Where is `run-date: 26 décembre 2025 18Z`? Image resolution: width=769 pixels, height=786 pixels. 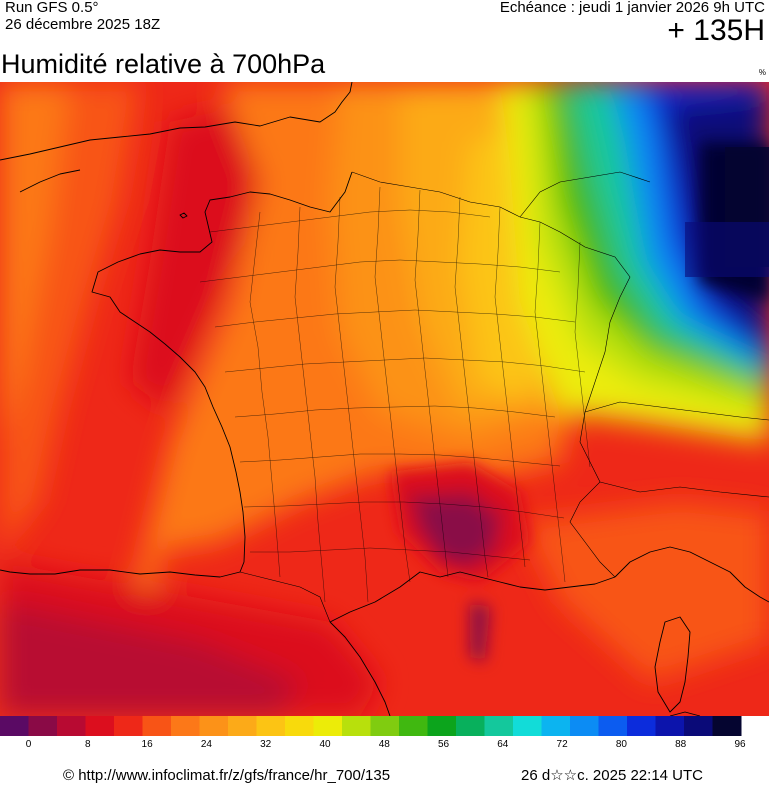 run-date: 26 décembre 2025 18Z is located at coordinates (83, 24).